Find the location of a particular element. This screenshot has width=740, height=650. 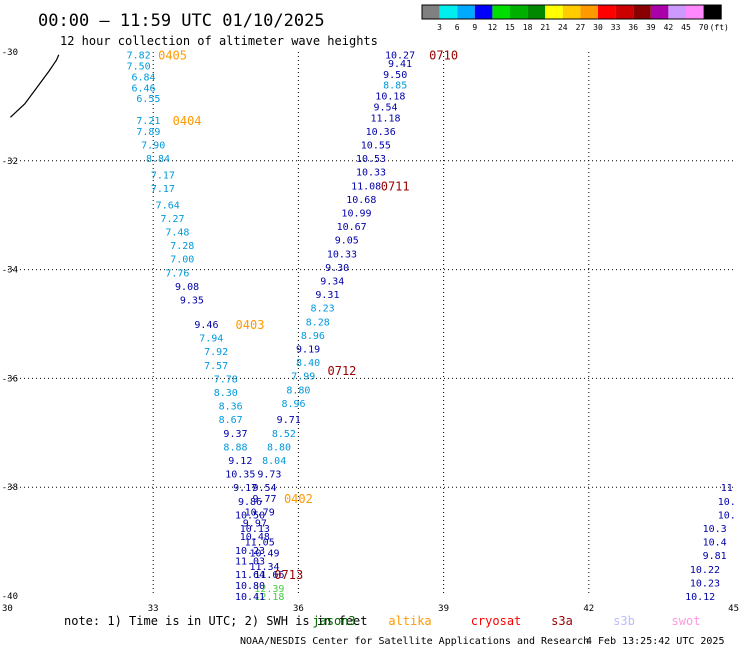

wave-height-label: 8.88 is located at coordinates (235, 447).